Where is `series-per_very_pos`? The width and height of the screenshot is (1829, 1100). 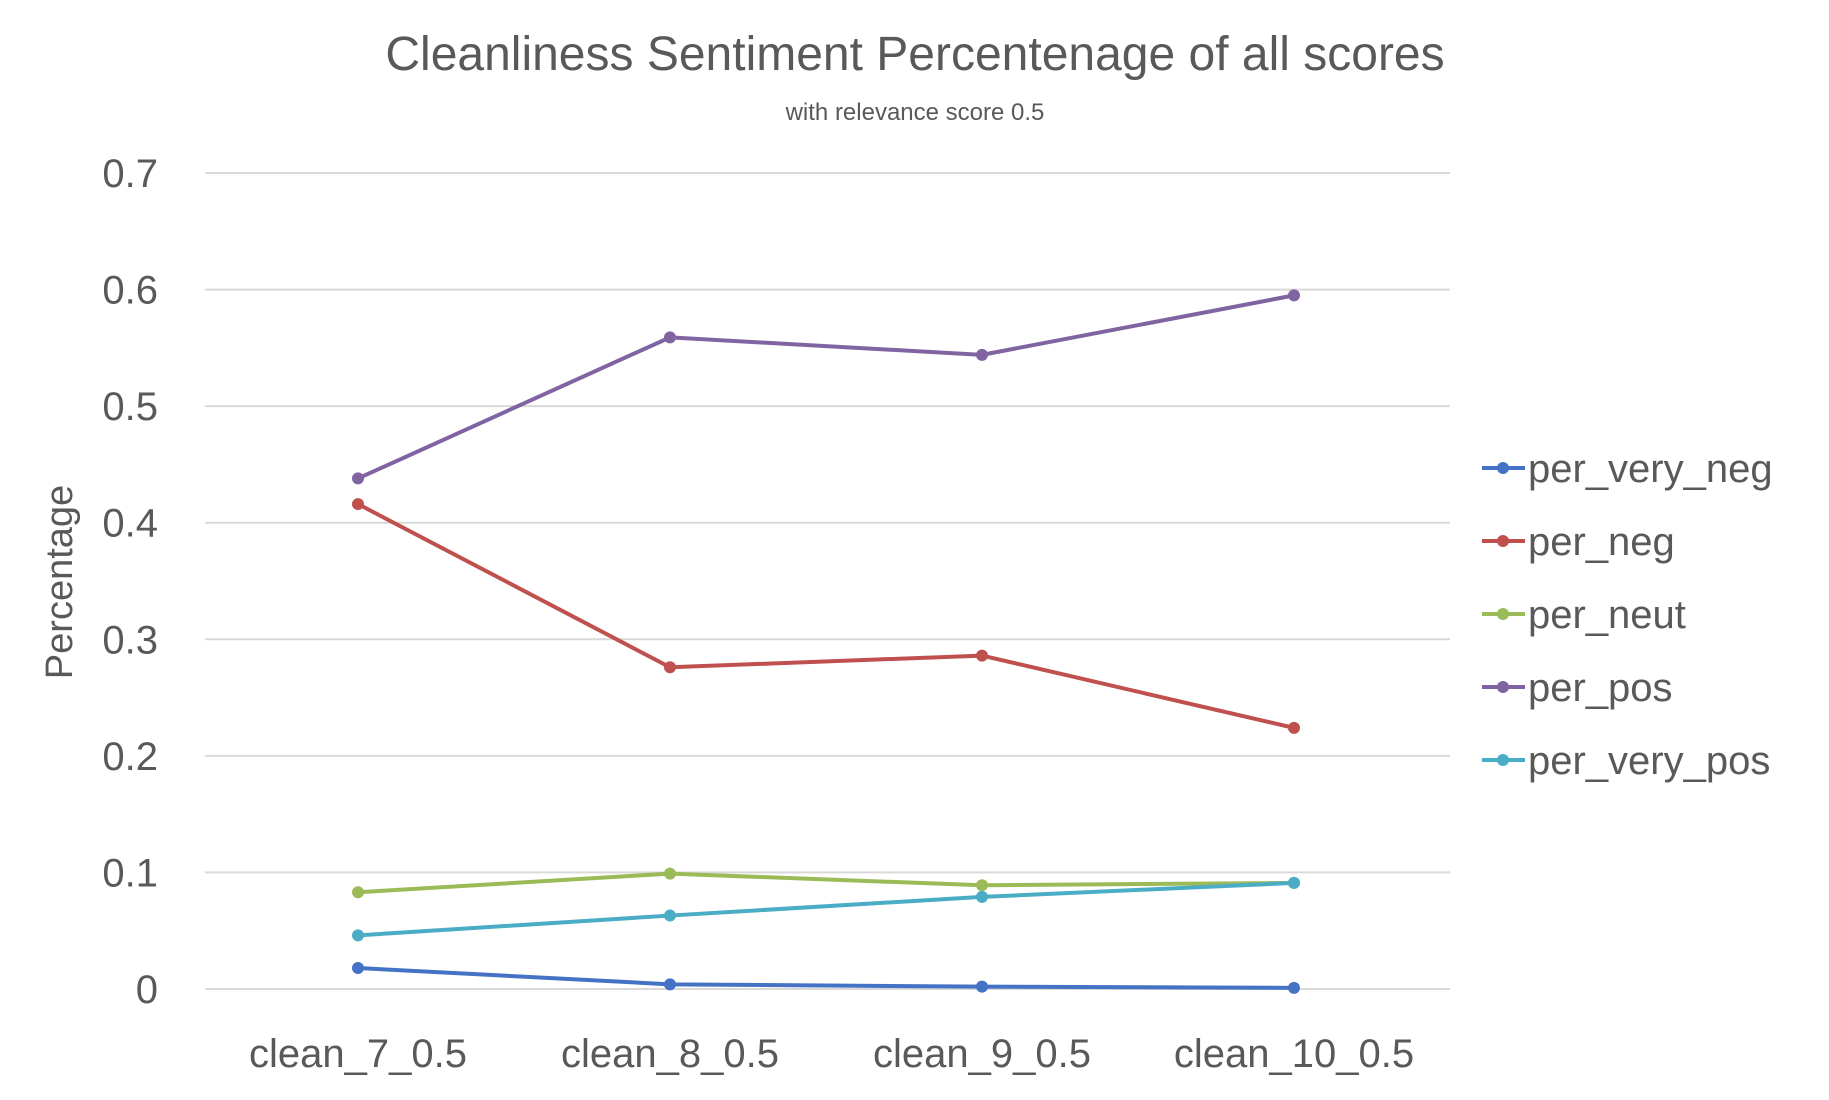 series-per_very_pos is located at coordinates (826, 909).